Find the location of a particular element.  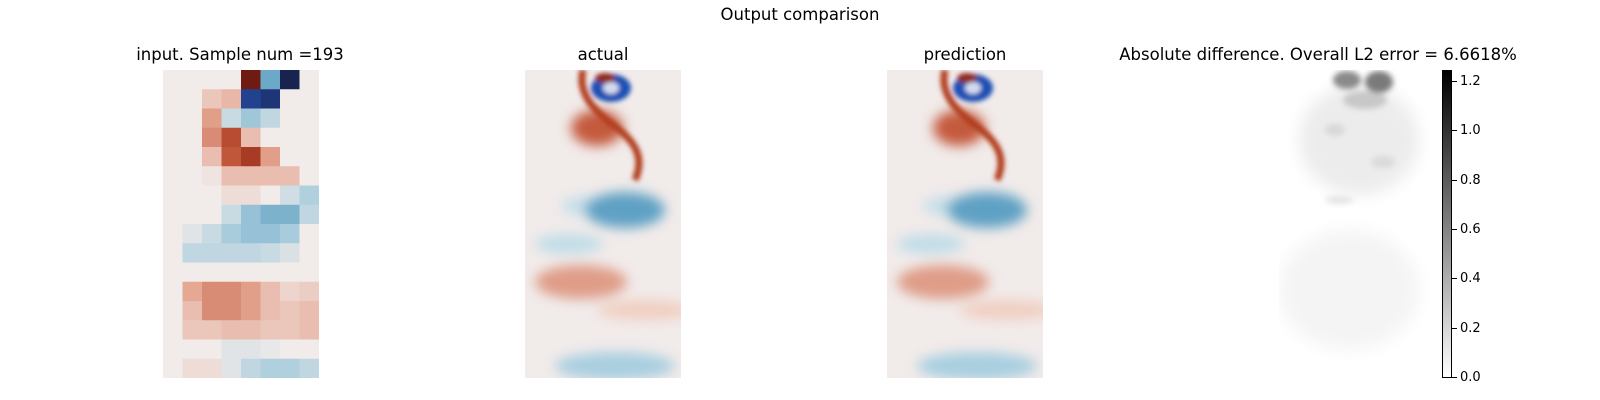

prediction-heatmap is located at coordinates (965, 224).